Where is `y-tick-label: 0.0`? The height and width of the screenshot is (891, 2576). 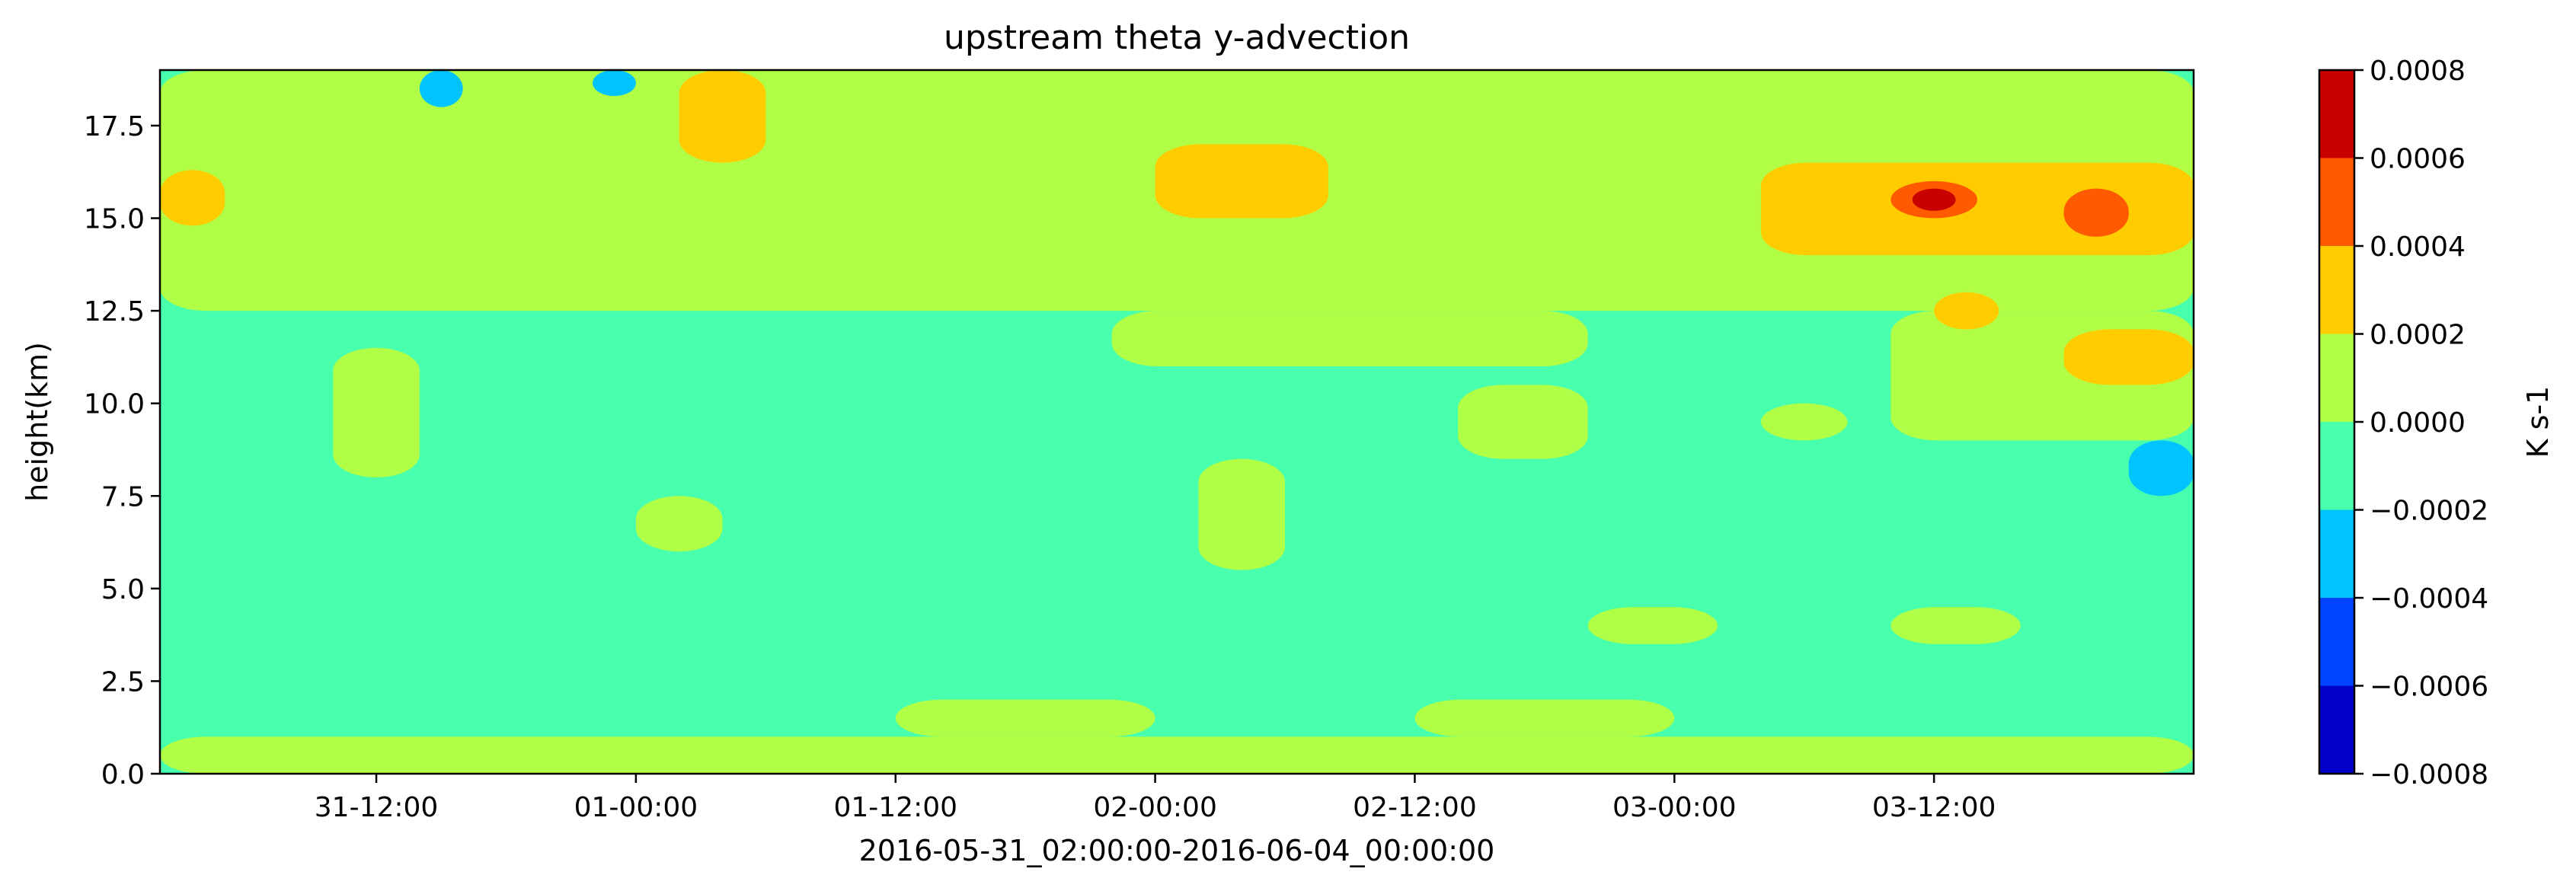
y-tick-label: 0.0 is located at coordinates (123, 774).